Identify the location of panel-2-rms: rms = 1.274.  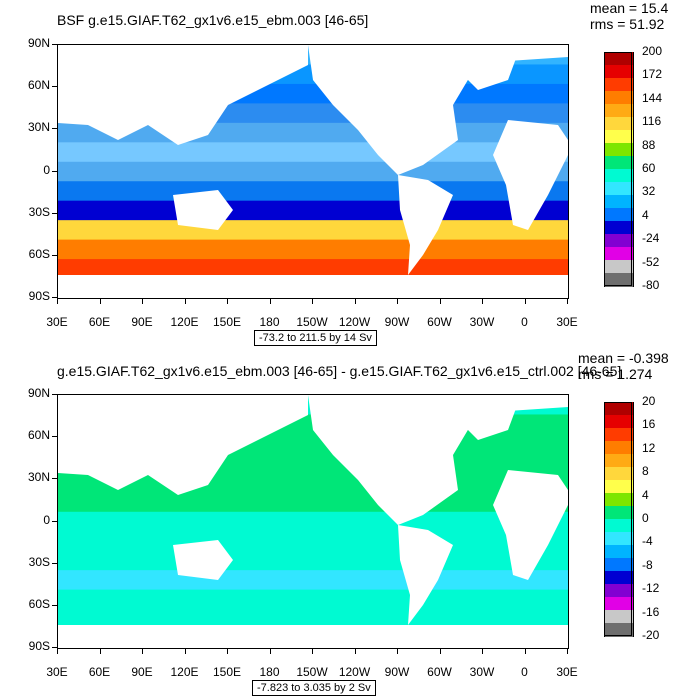
(615, 374).